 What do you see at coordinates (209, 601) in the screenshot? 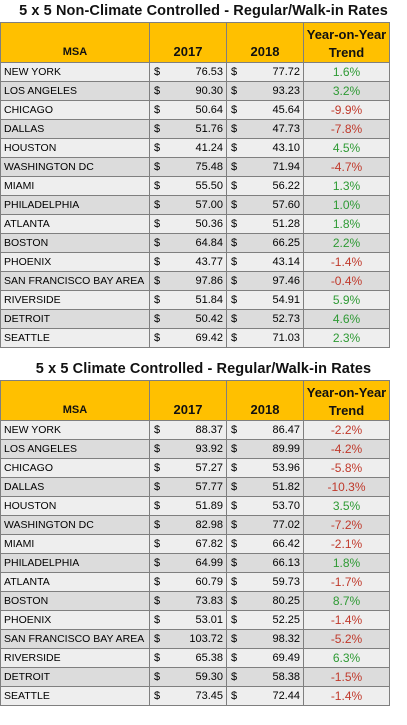
I see `value-2017: 73.83` at bounding box center [209, 601].